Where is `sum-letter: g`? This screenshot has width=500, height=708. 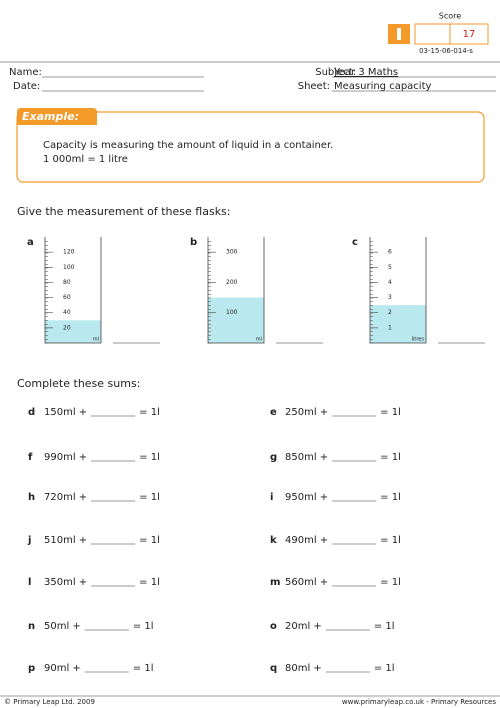
sum-letter: g is located at coordinates (273, 457).